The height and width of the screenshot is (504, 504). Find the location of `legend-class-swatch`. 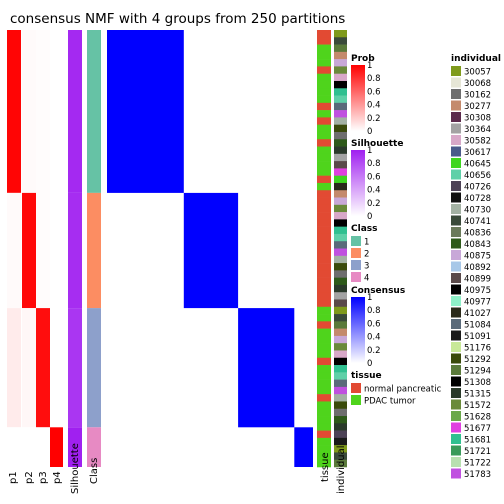

legend-class-swatch is located at coordinates (356, 277).